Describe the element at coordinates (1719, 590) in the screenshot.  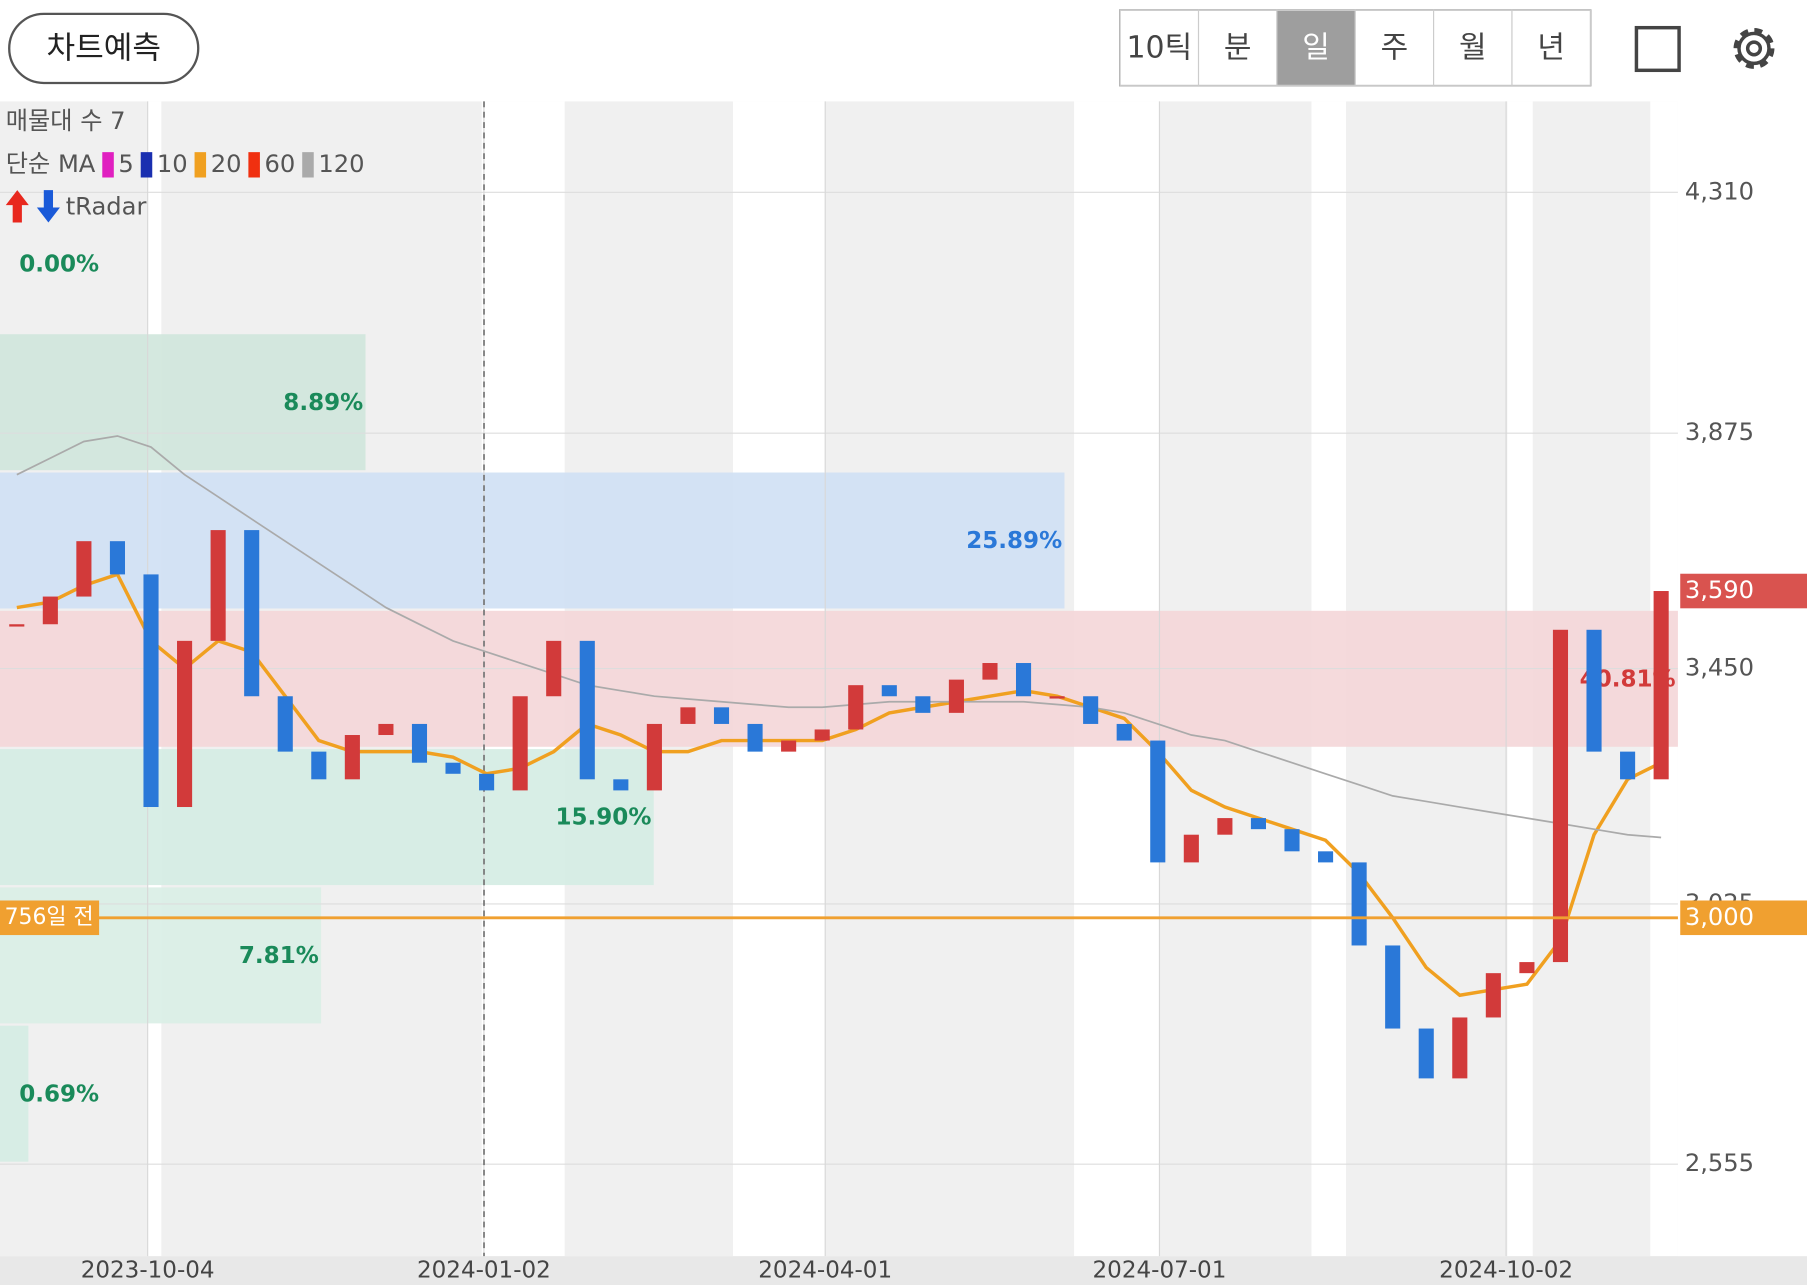
I see `last-price-label: 3,590` at that location.